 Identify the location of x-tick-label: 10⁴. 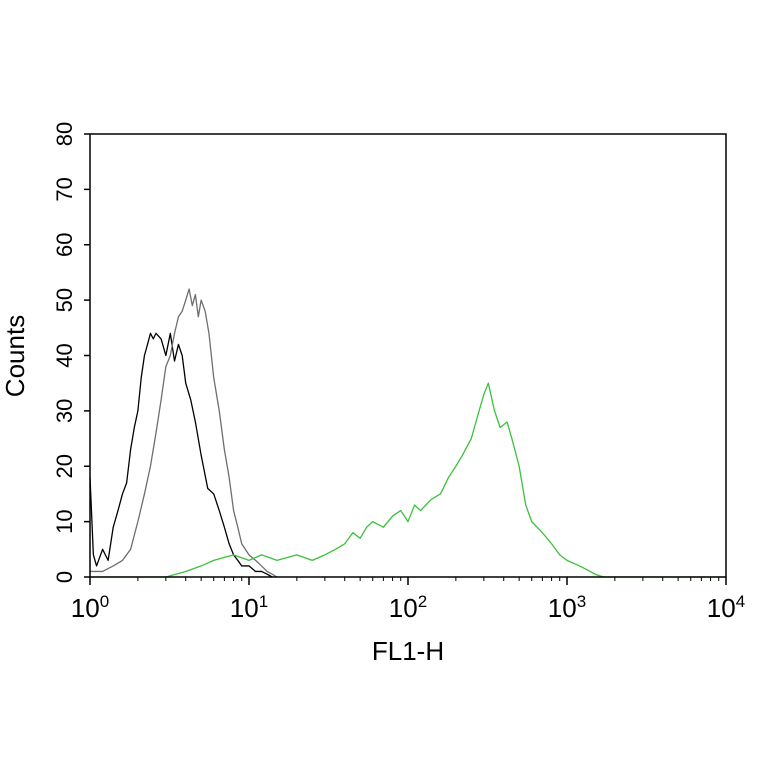
(726, 607).